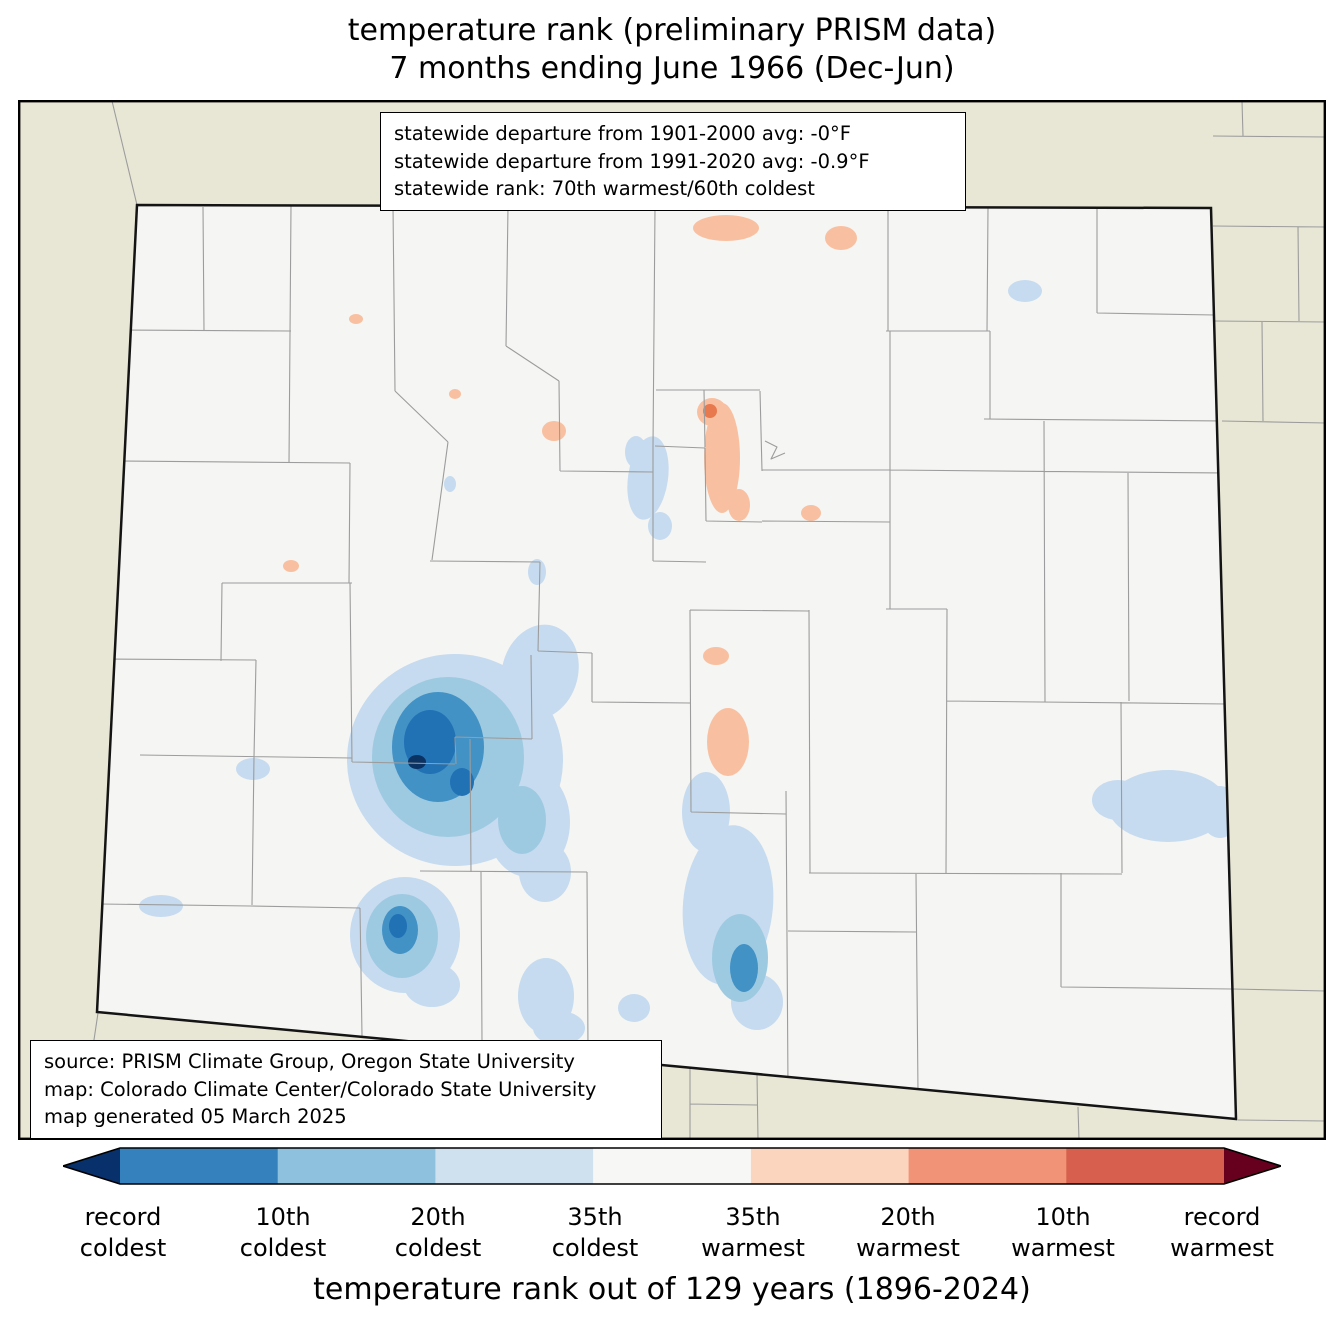 The image size is (1344, 1332). Describe the element at coordinates (417, 762) in the screenshot. I see `map-region-blue_record` at that location.